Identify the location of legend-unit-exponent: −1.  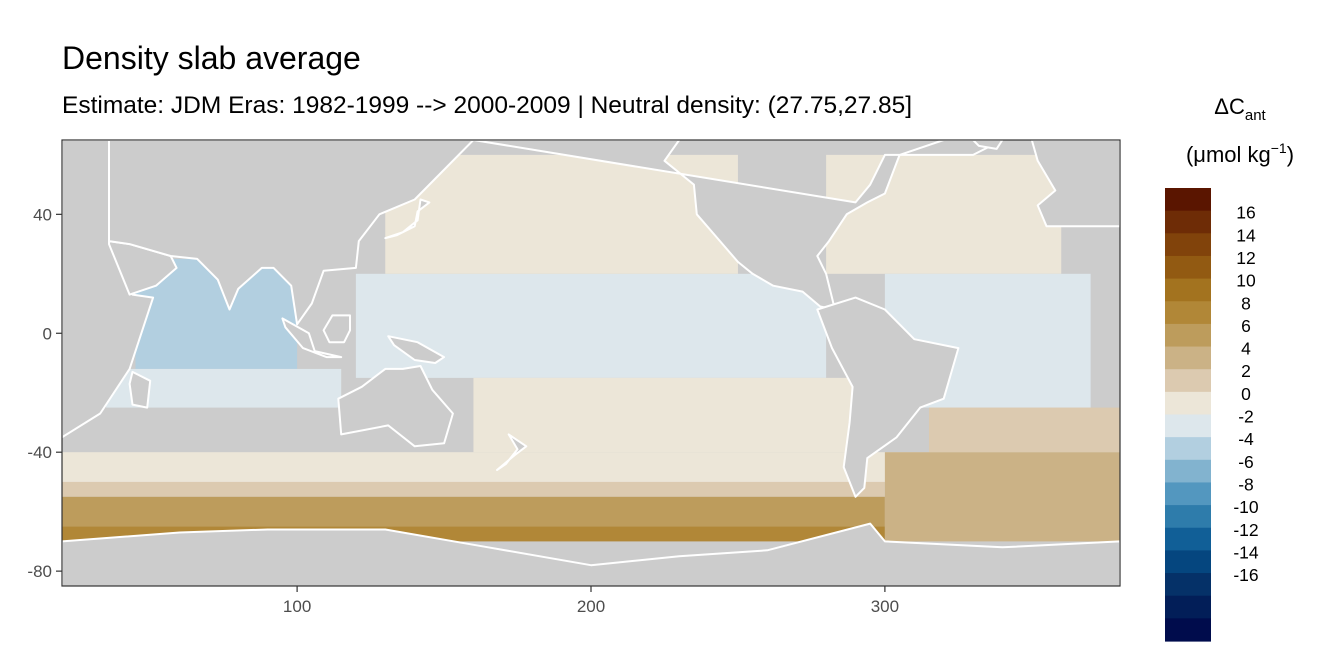
(1279, 148).